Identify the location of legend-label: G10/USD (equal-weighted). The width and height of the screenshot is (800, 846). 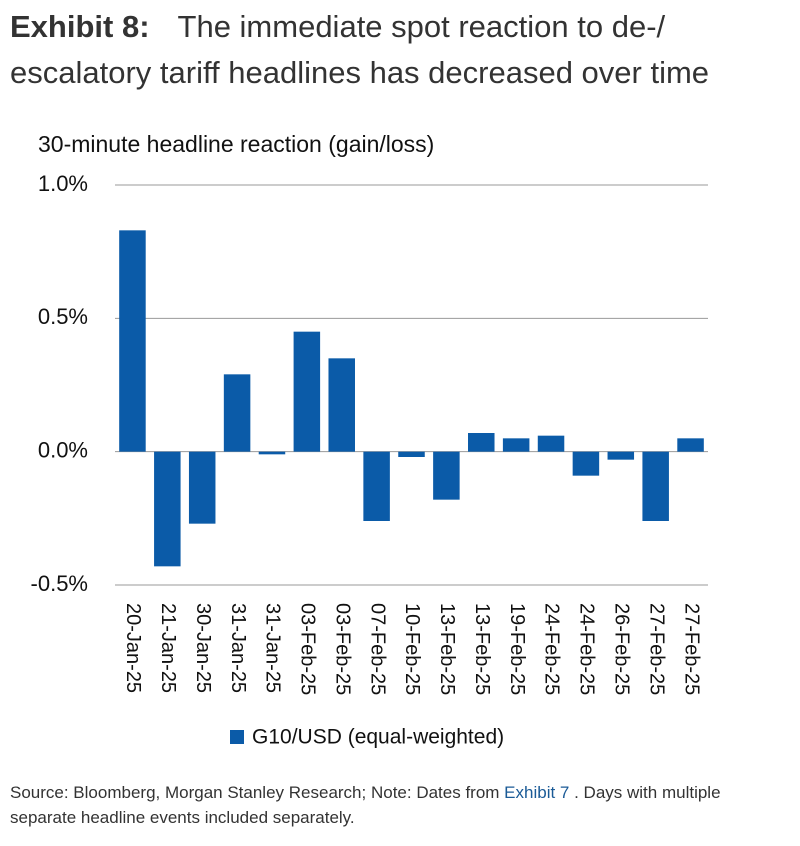
(378, 737).